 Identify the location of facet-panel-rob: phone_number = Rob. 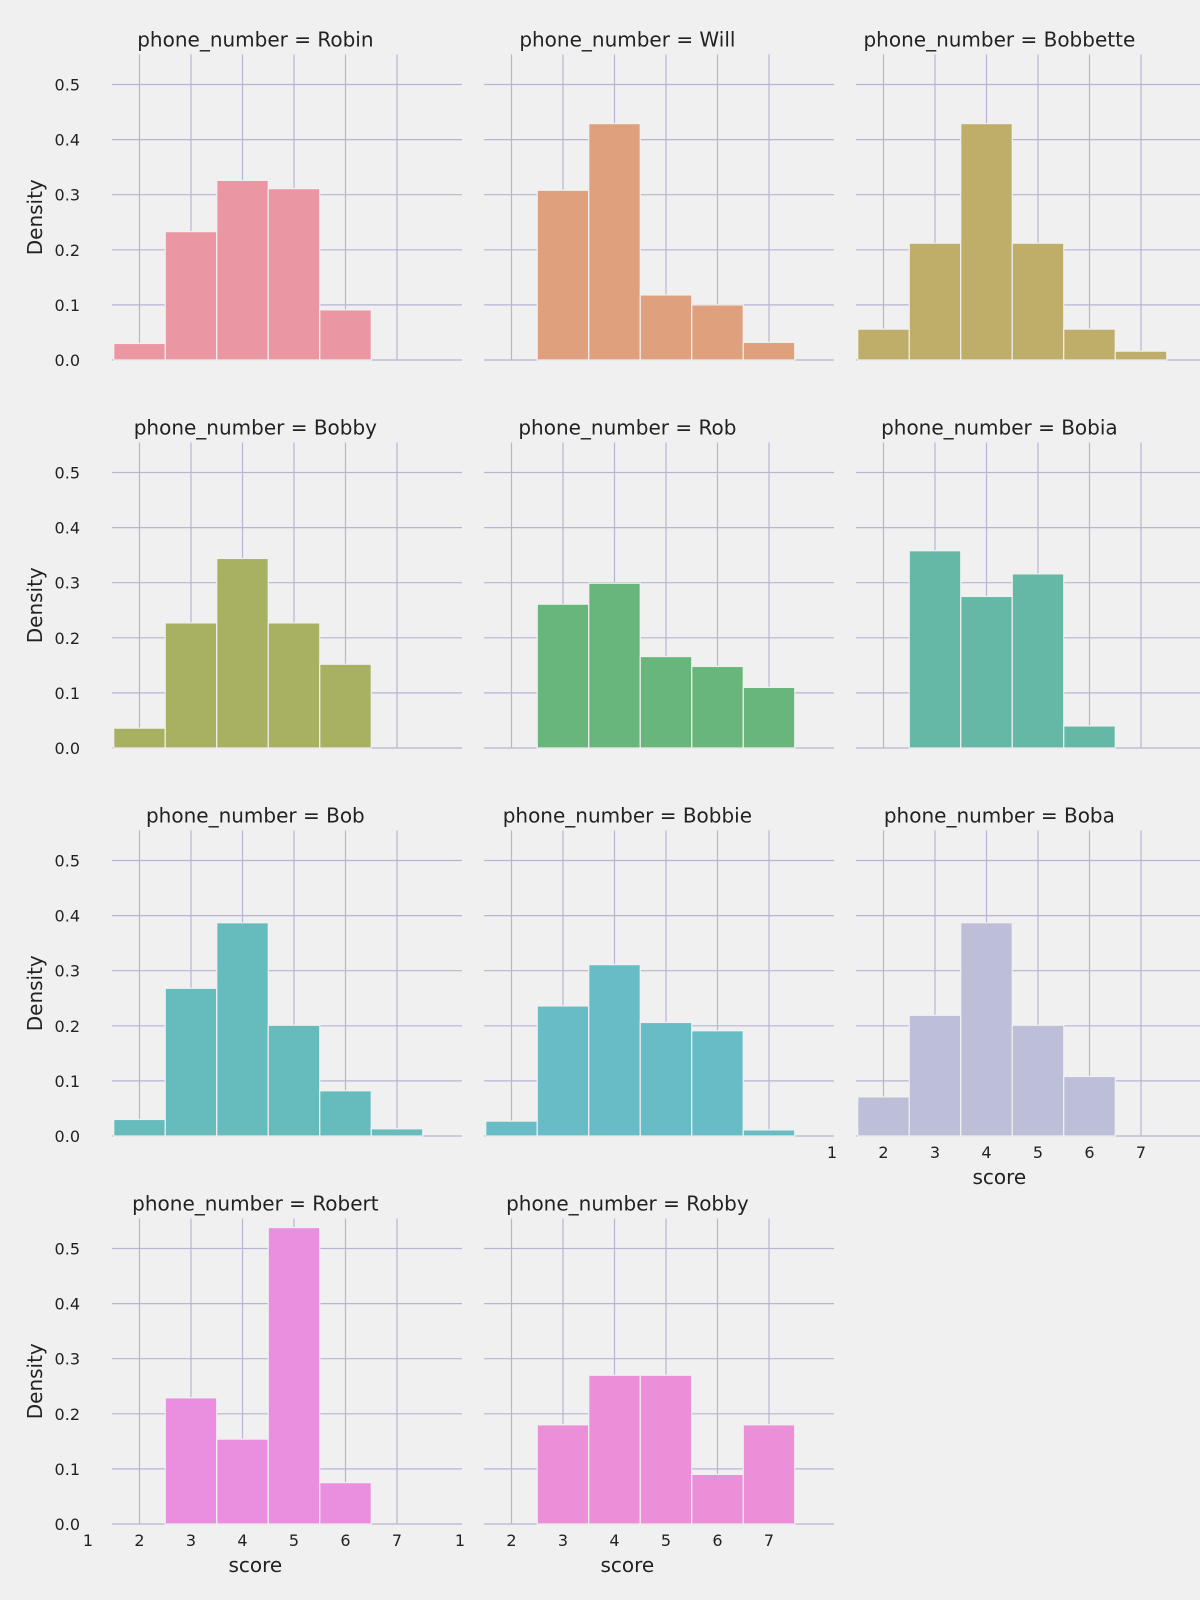
(659, 582).